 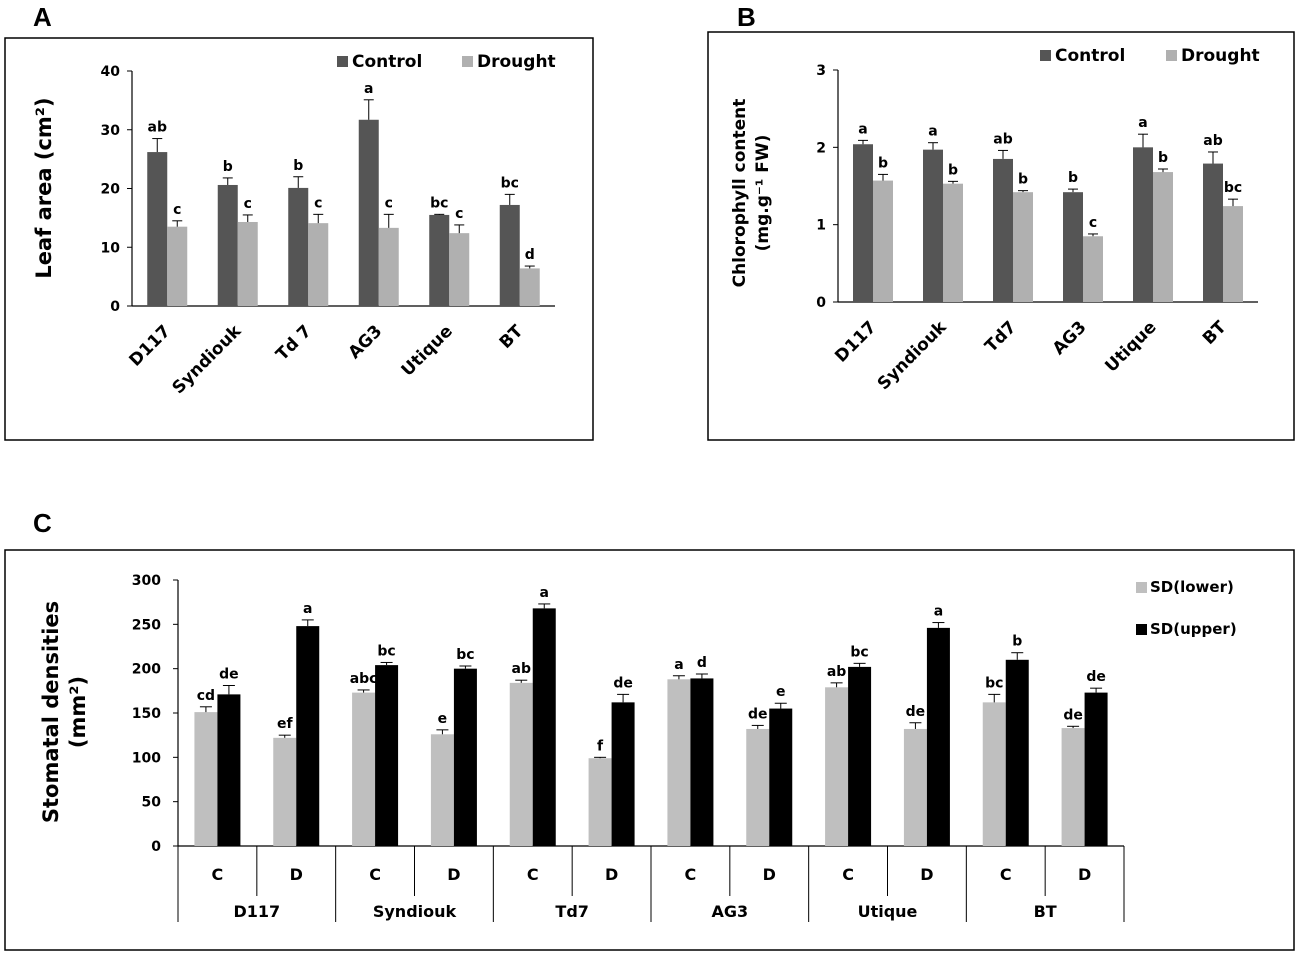 I want to click on significance-label: abc, so click(x=364, y=679).